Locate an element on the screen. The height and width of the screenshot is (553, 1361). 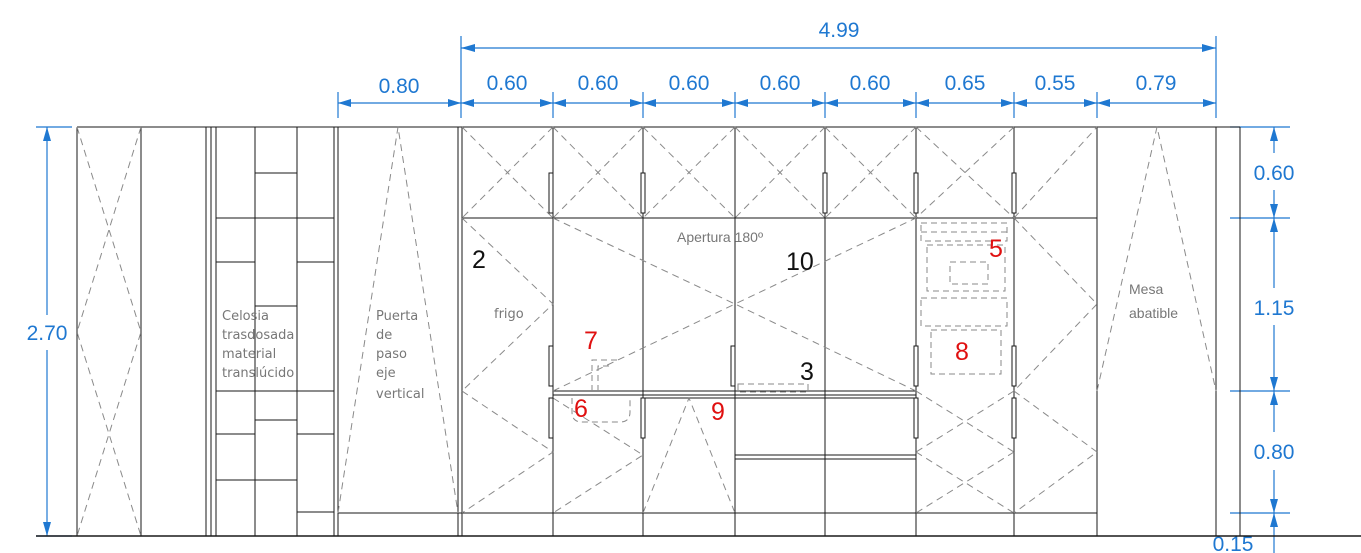
dim-module-3: 0.60 is located at coordinates (598, 83).